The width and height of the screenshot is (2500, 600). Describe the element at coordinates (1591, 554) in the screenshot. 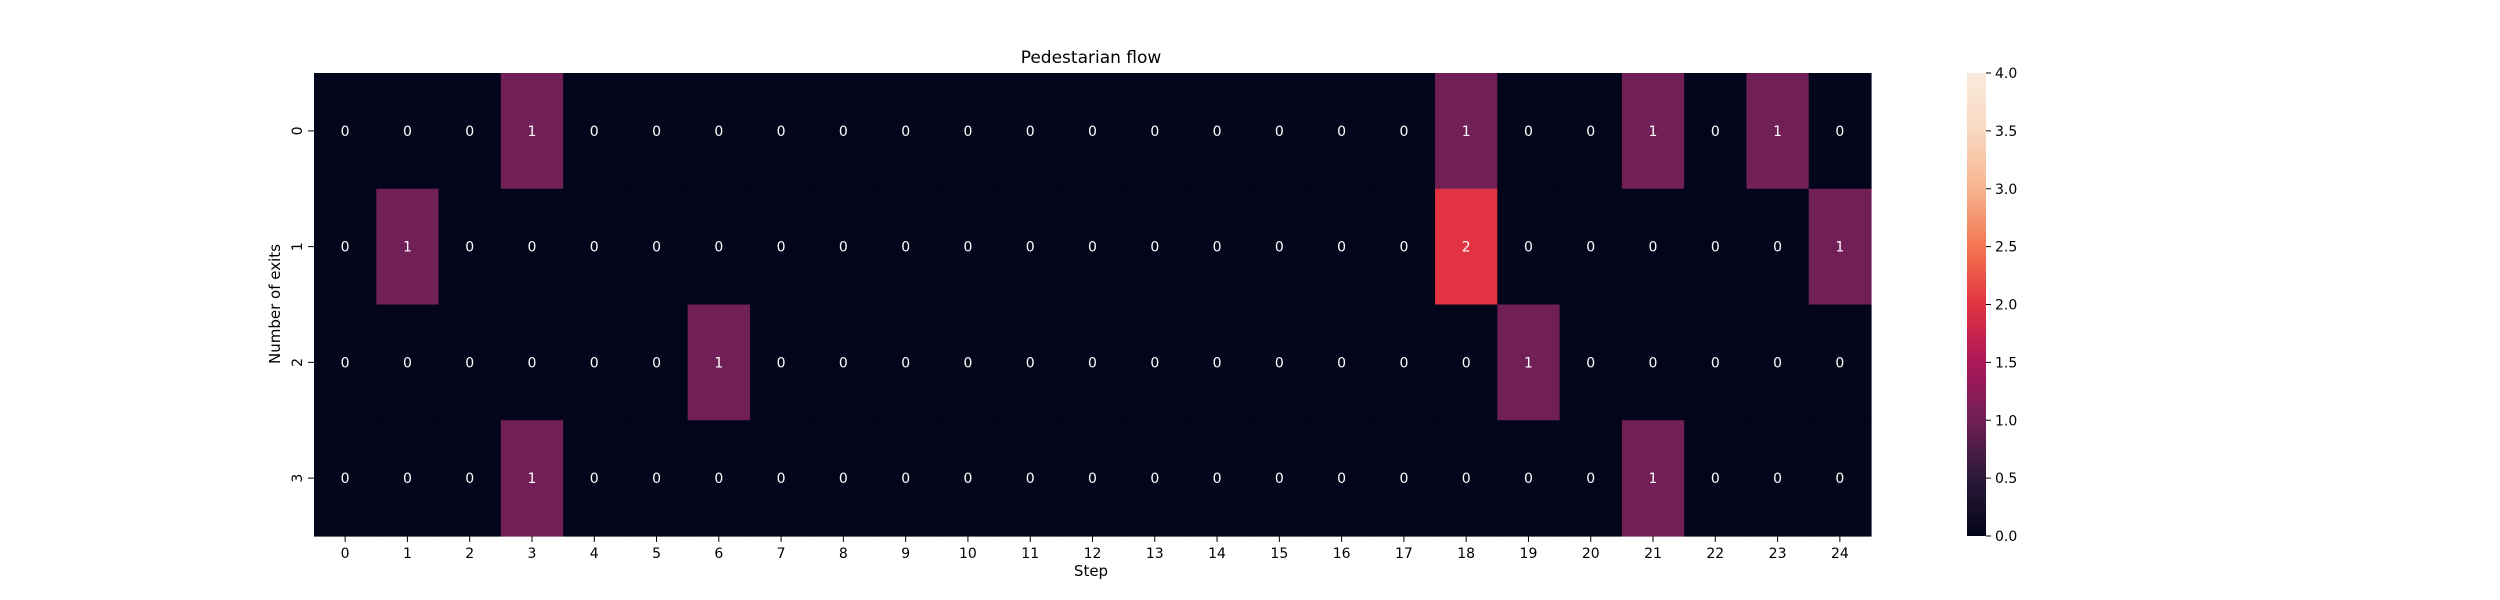

I see `x-tick-label: 20` at that location.